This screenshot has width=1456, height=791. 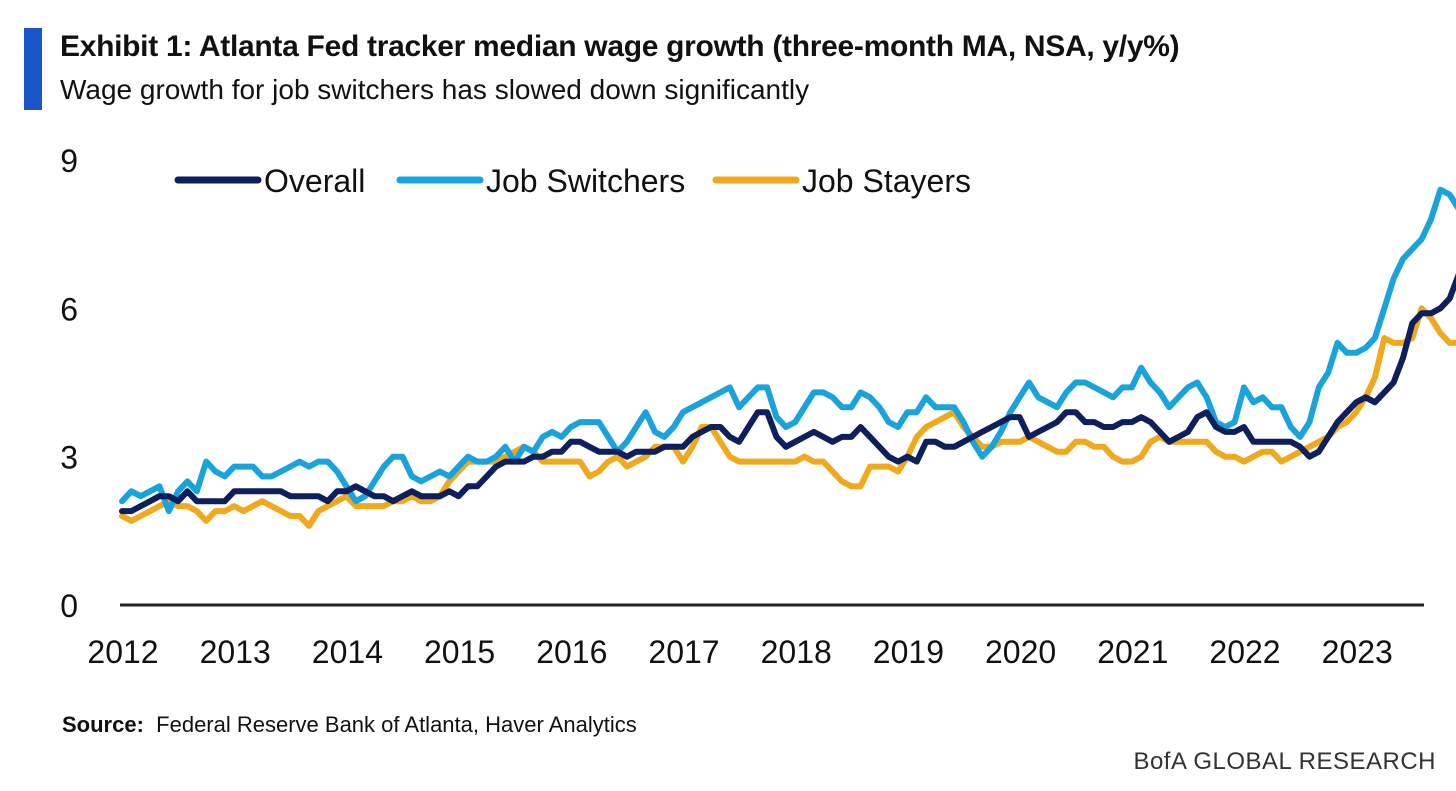 I want to click on x-tick-label: 2020, so click(x=1020, y=652).